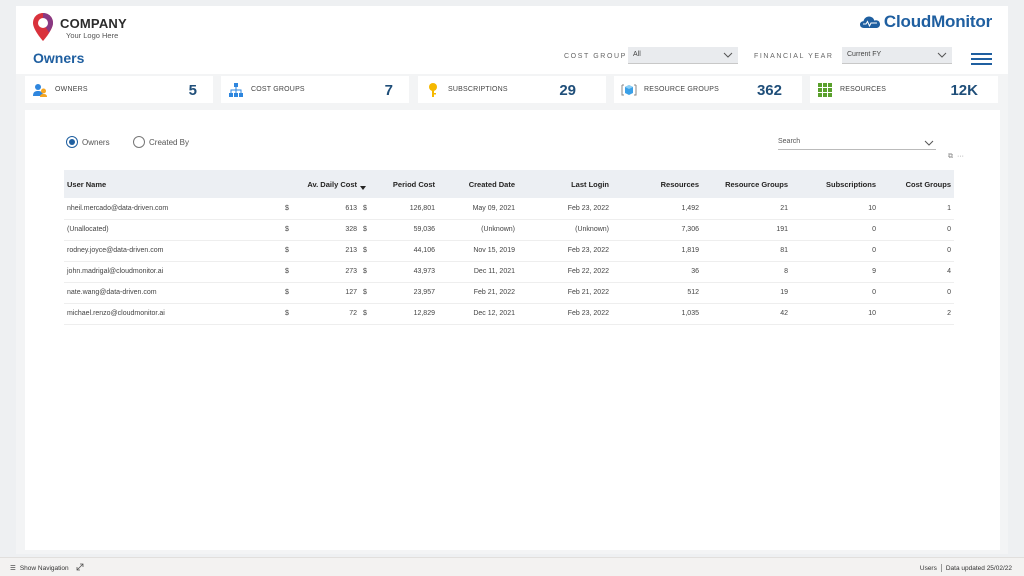  What do you see at coordinates (363, 188) in the screenshot?
I see `sort-descending-icon` at bounding box center [363, 188].